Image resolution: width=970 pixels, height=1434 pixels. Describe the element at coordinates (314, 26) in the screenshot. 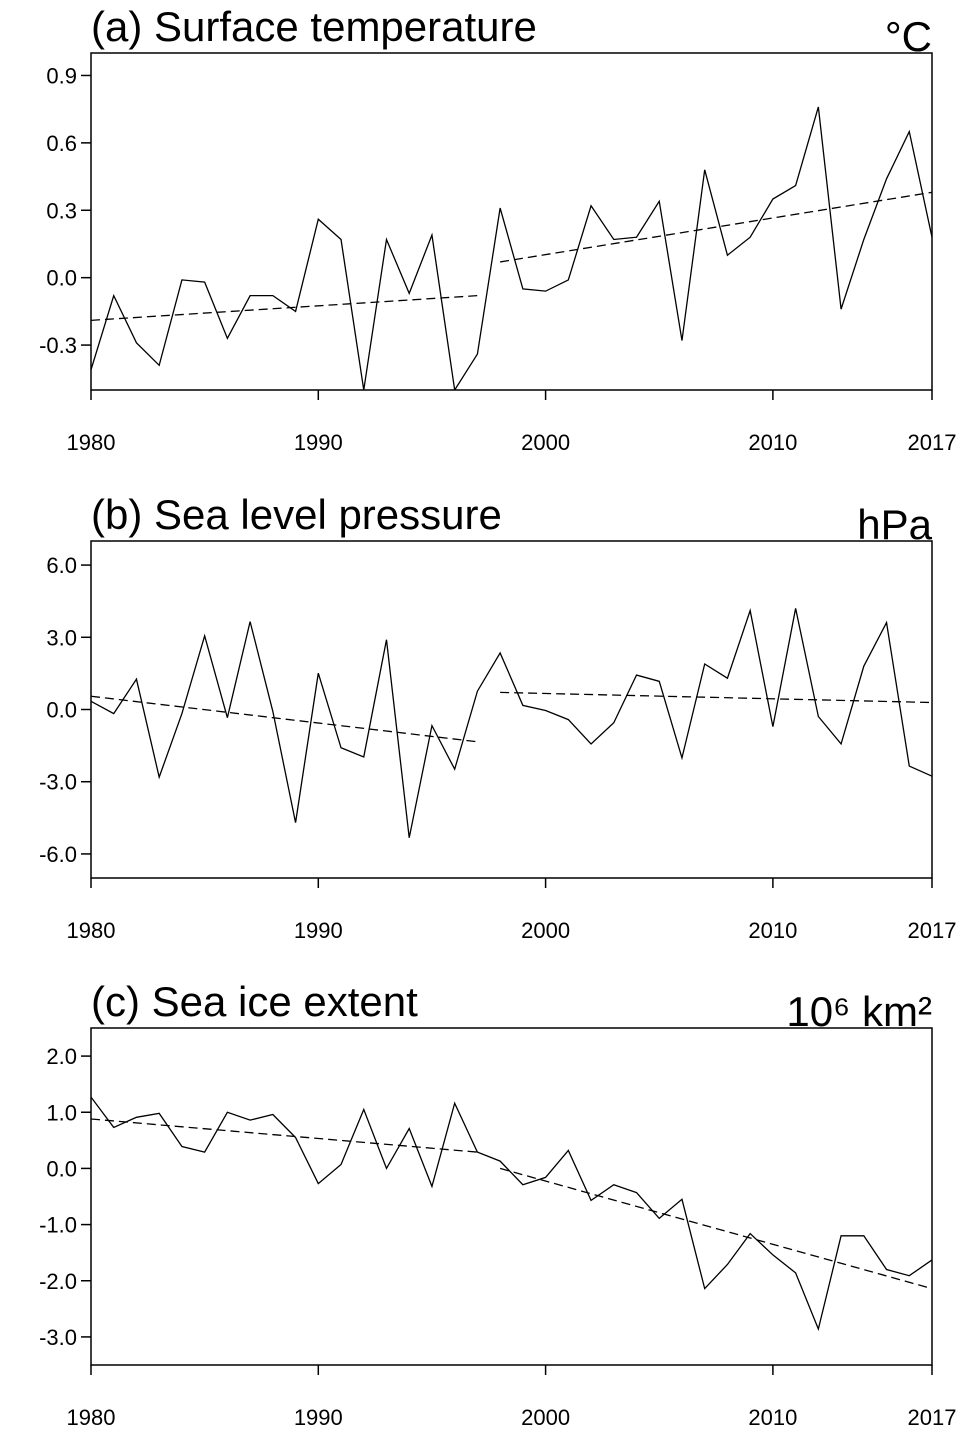

I see `panel-title: (a) Surface temperature` at that location.